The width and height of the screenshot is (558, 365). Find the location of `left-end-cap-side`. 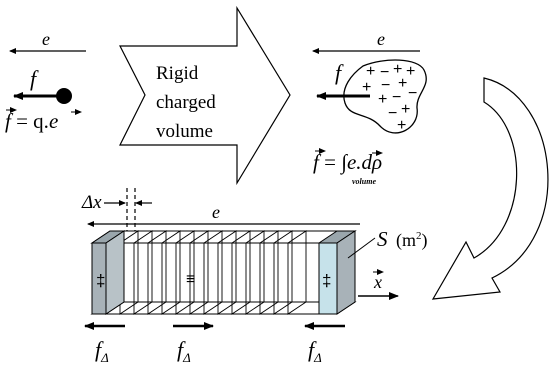

left-end-cap-side is located at coordinates (115, 272).